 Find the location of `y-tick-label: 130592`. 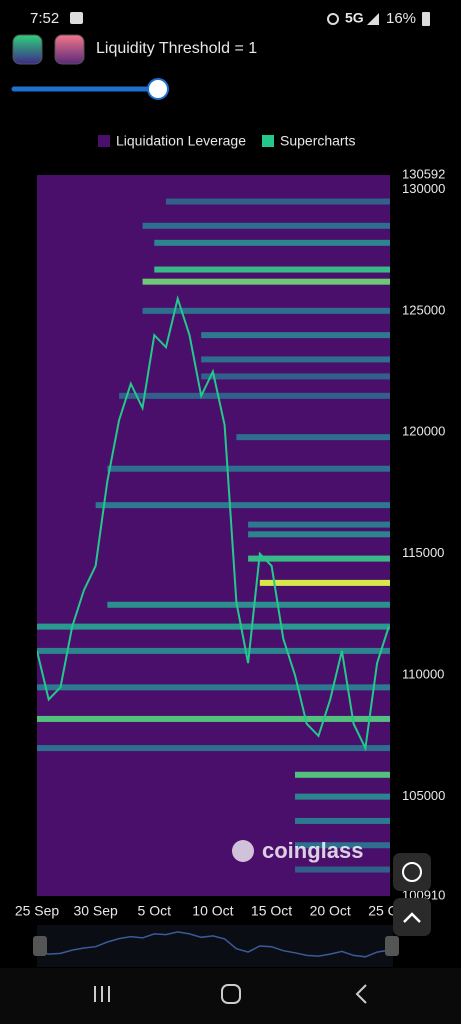

y-tick-label: 130592 is located at coordinates (423, 173).